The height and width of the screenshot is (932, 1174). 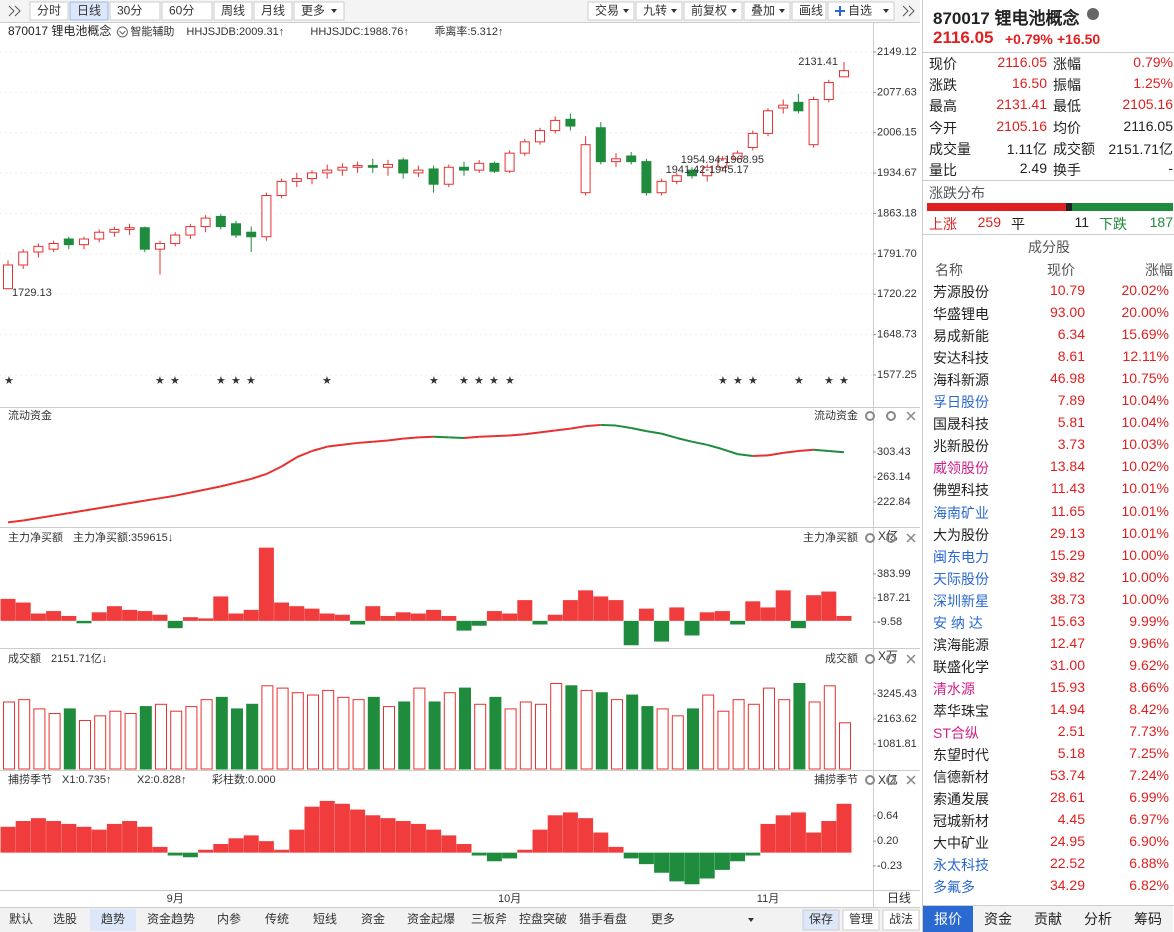 What do you see at coordinates (431, 918) in the screenshot?
I see `bottom-tab: 资金起爆` at bounding box center [431, 918].